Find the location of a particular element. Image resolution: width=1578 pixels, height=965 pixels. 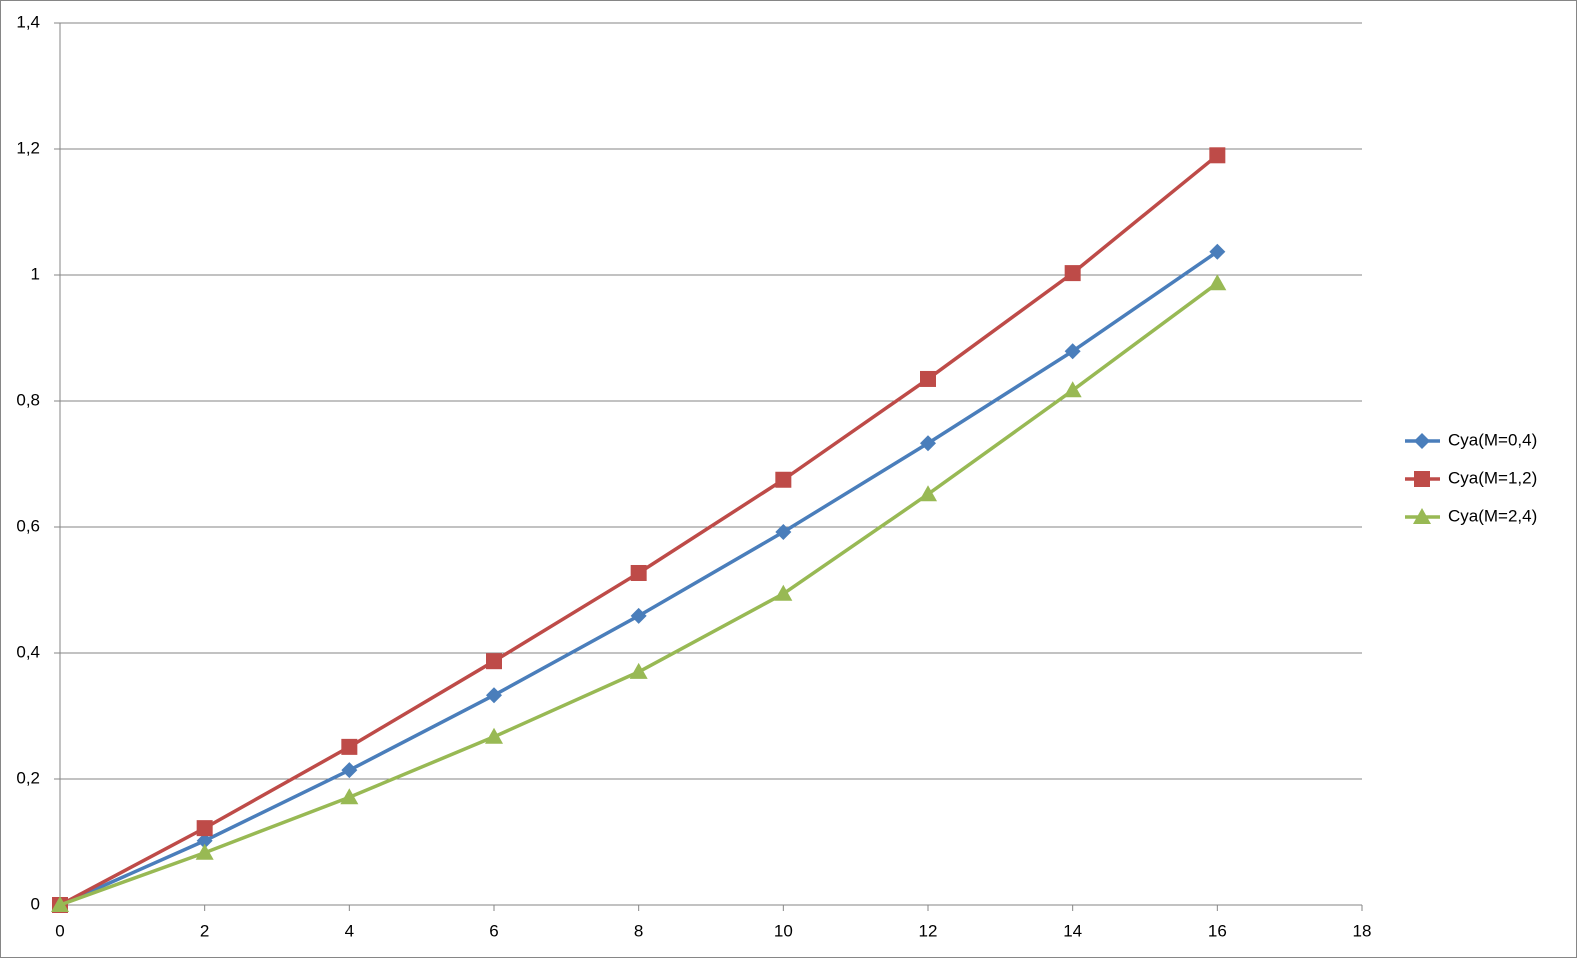

y-tick-label: 0,6 is located at coordinates (28, 525).